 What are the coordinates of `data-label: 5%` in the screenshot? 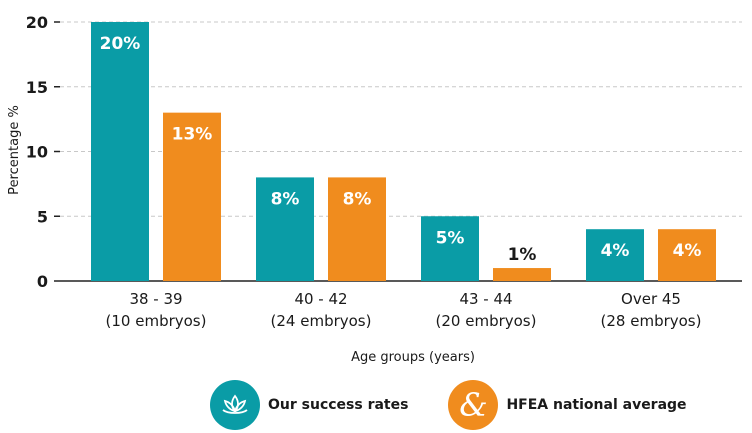 It's located at (450, 238).